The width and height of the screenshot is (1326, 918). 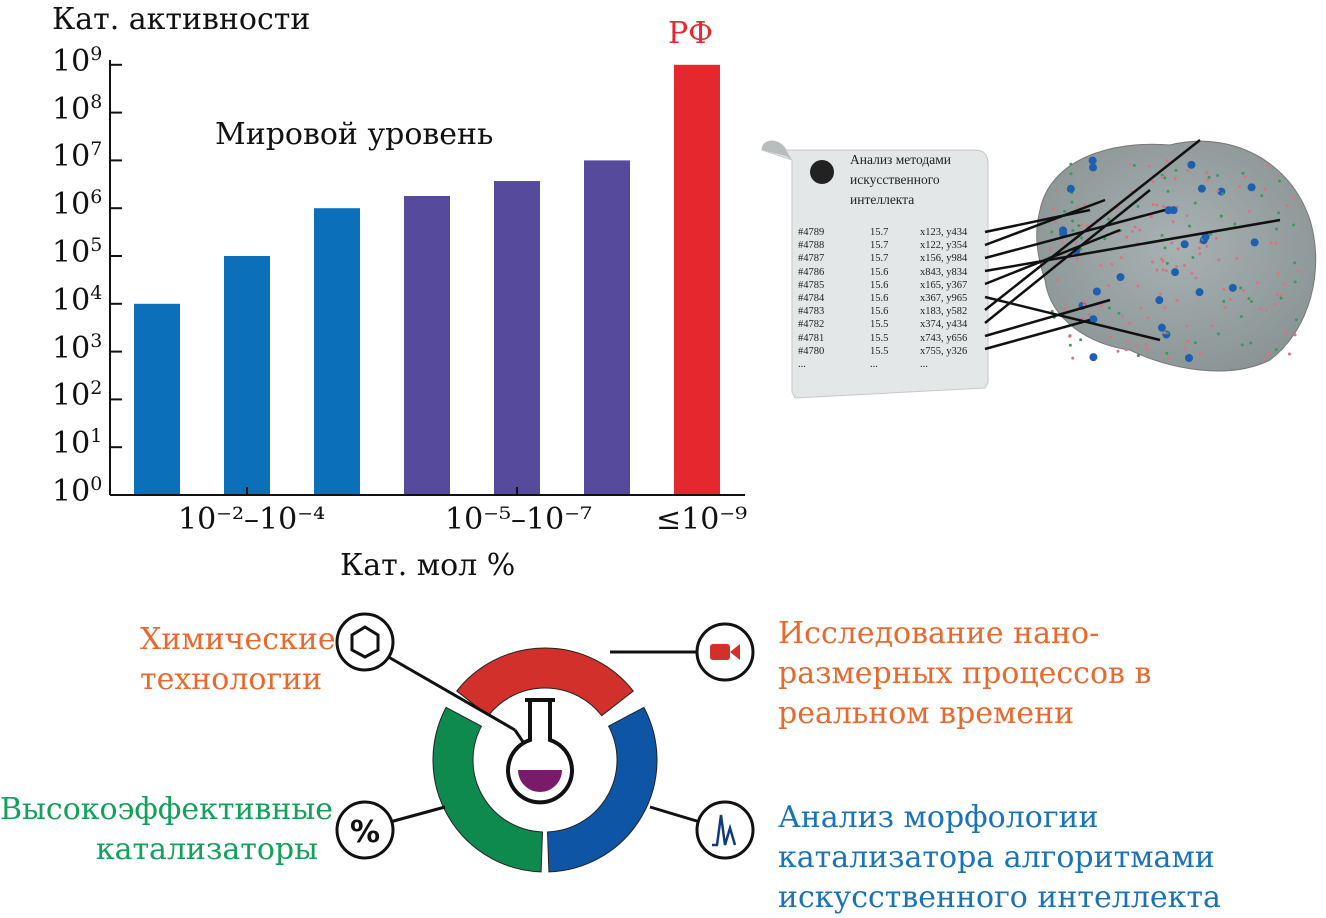 What do you see at coordinates (944, 246) in the screenshot?
I see `scroll-table-cell: x122, y354` at bounding box center [944, 246].